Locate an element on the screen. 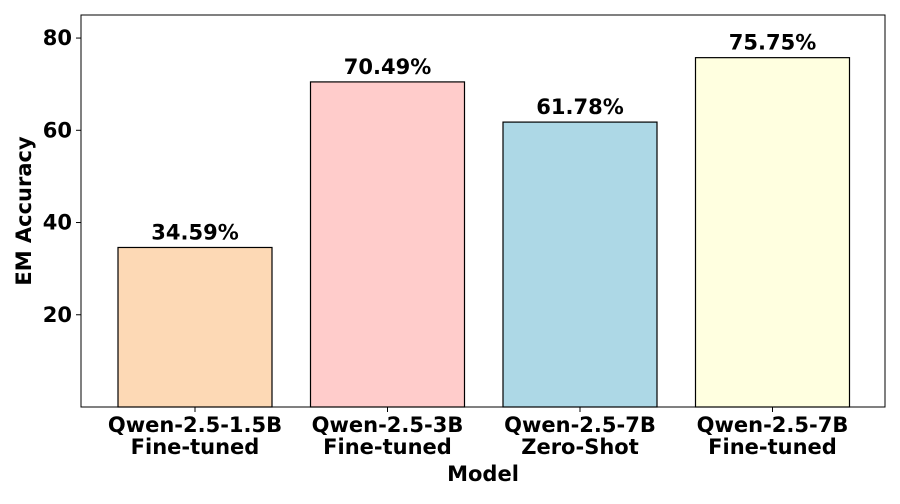 The width and height of the screenshot is (900, 504). x-tick-label-1-line-2: Fine-tuned is located at coordinates (195, 447).